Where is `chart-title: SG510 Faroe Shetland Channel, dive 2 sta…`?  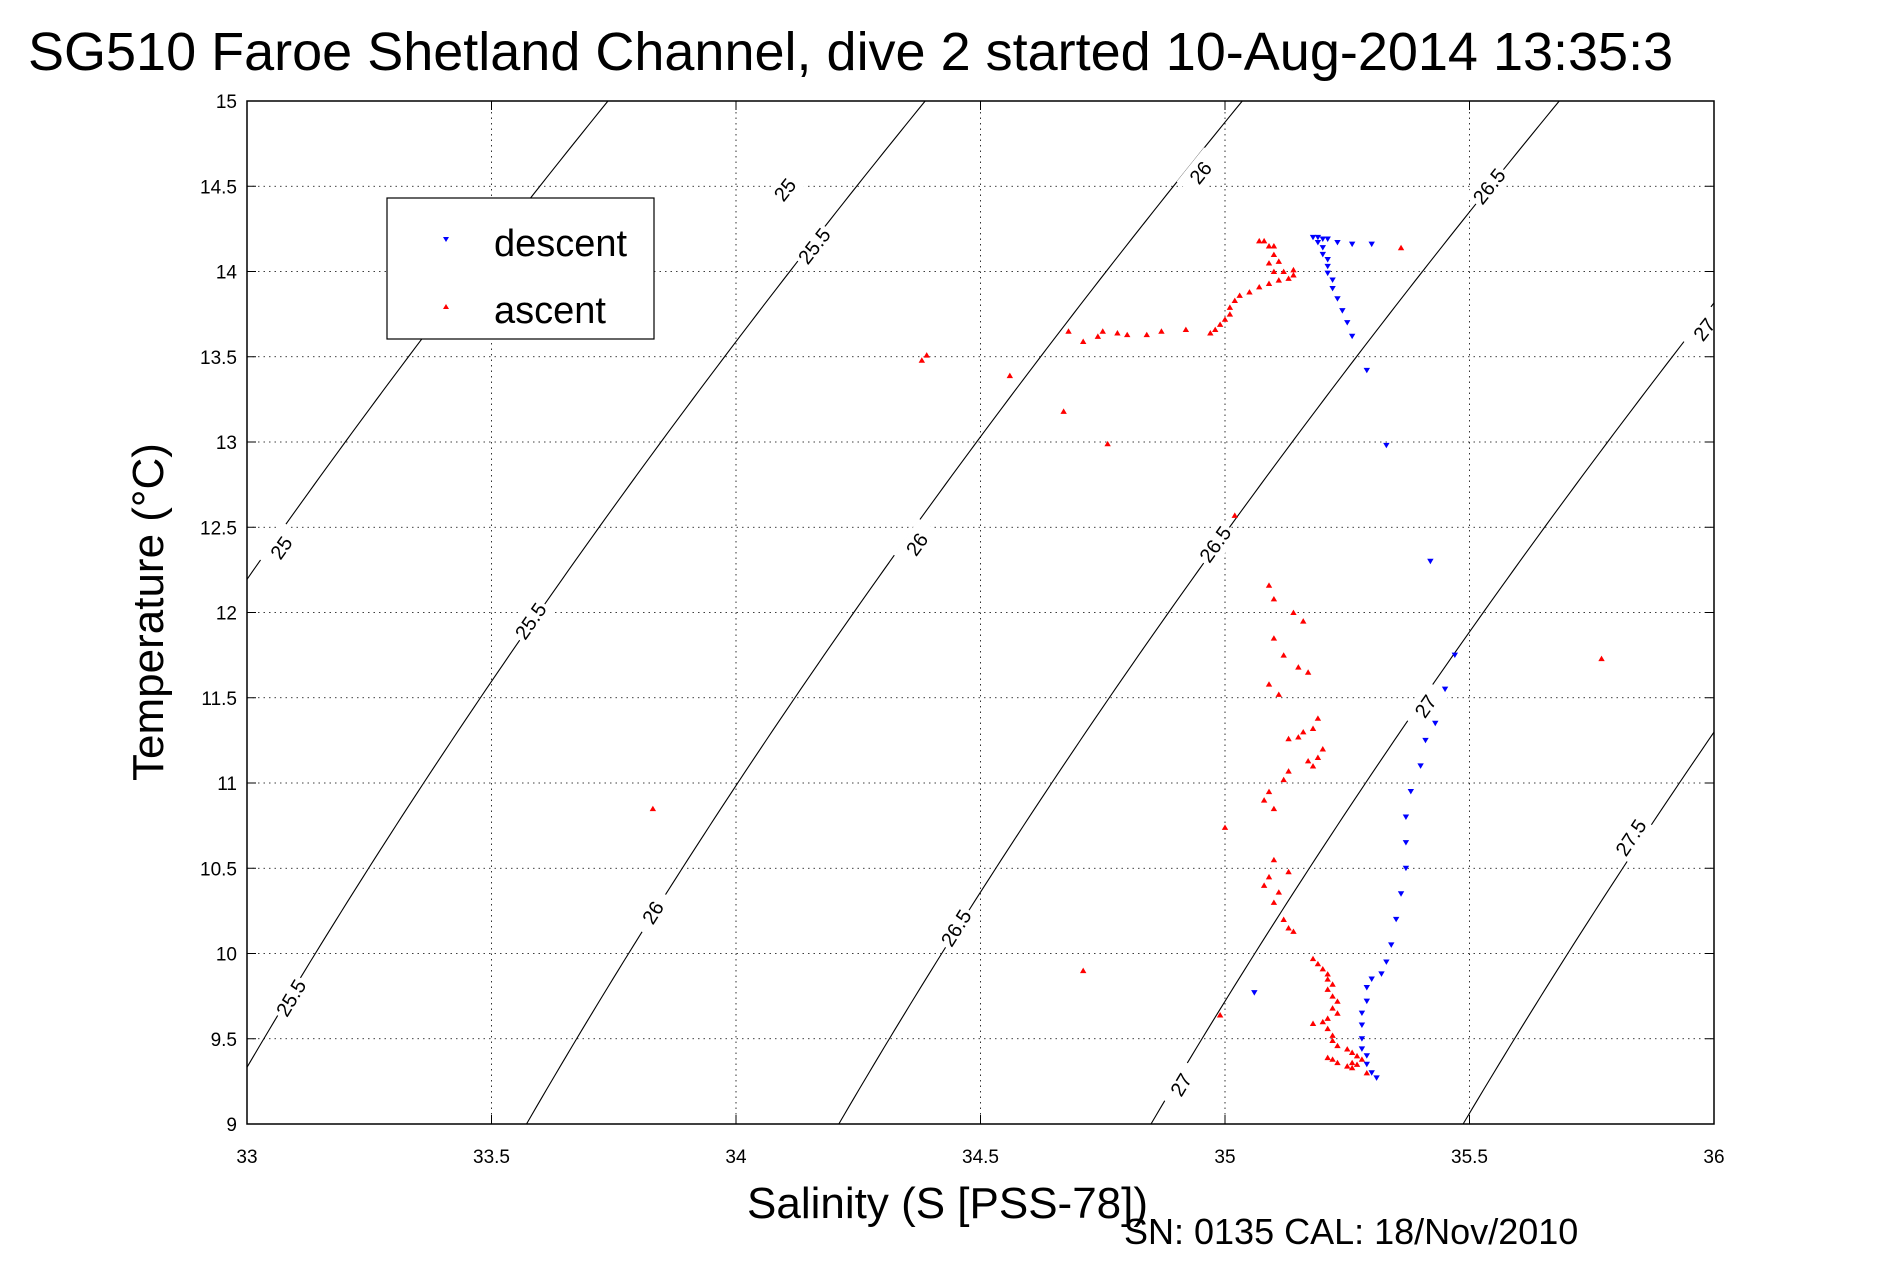 chart-title: SG510 Faroe Shetland Channel, dive 2 sta… is located at coordinates (850, 52).